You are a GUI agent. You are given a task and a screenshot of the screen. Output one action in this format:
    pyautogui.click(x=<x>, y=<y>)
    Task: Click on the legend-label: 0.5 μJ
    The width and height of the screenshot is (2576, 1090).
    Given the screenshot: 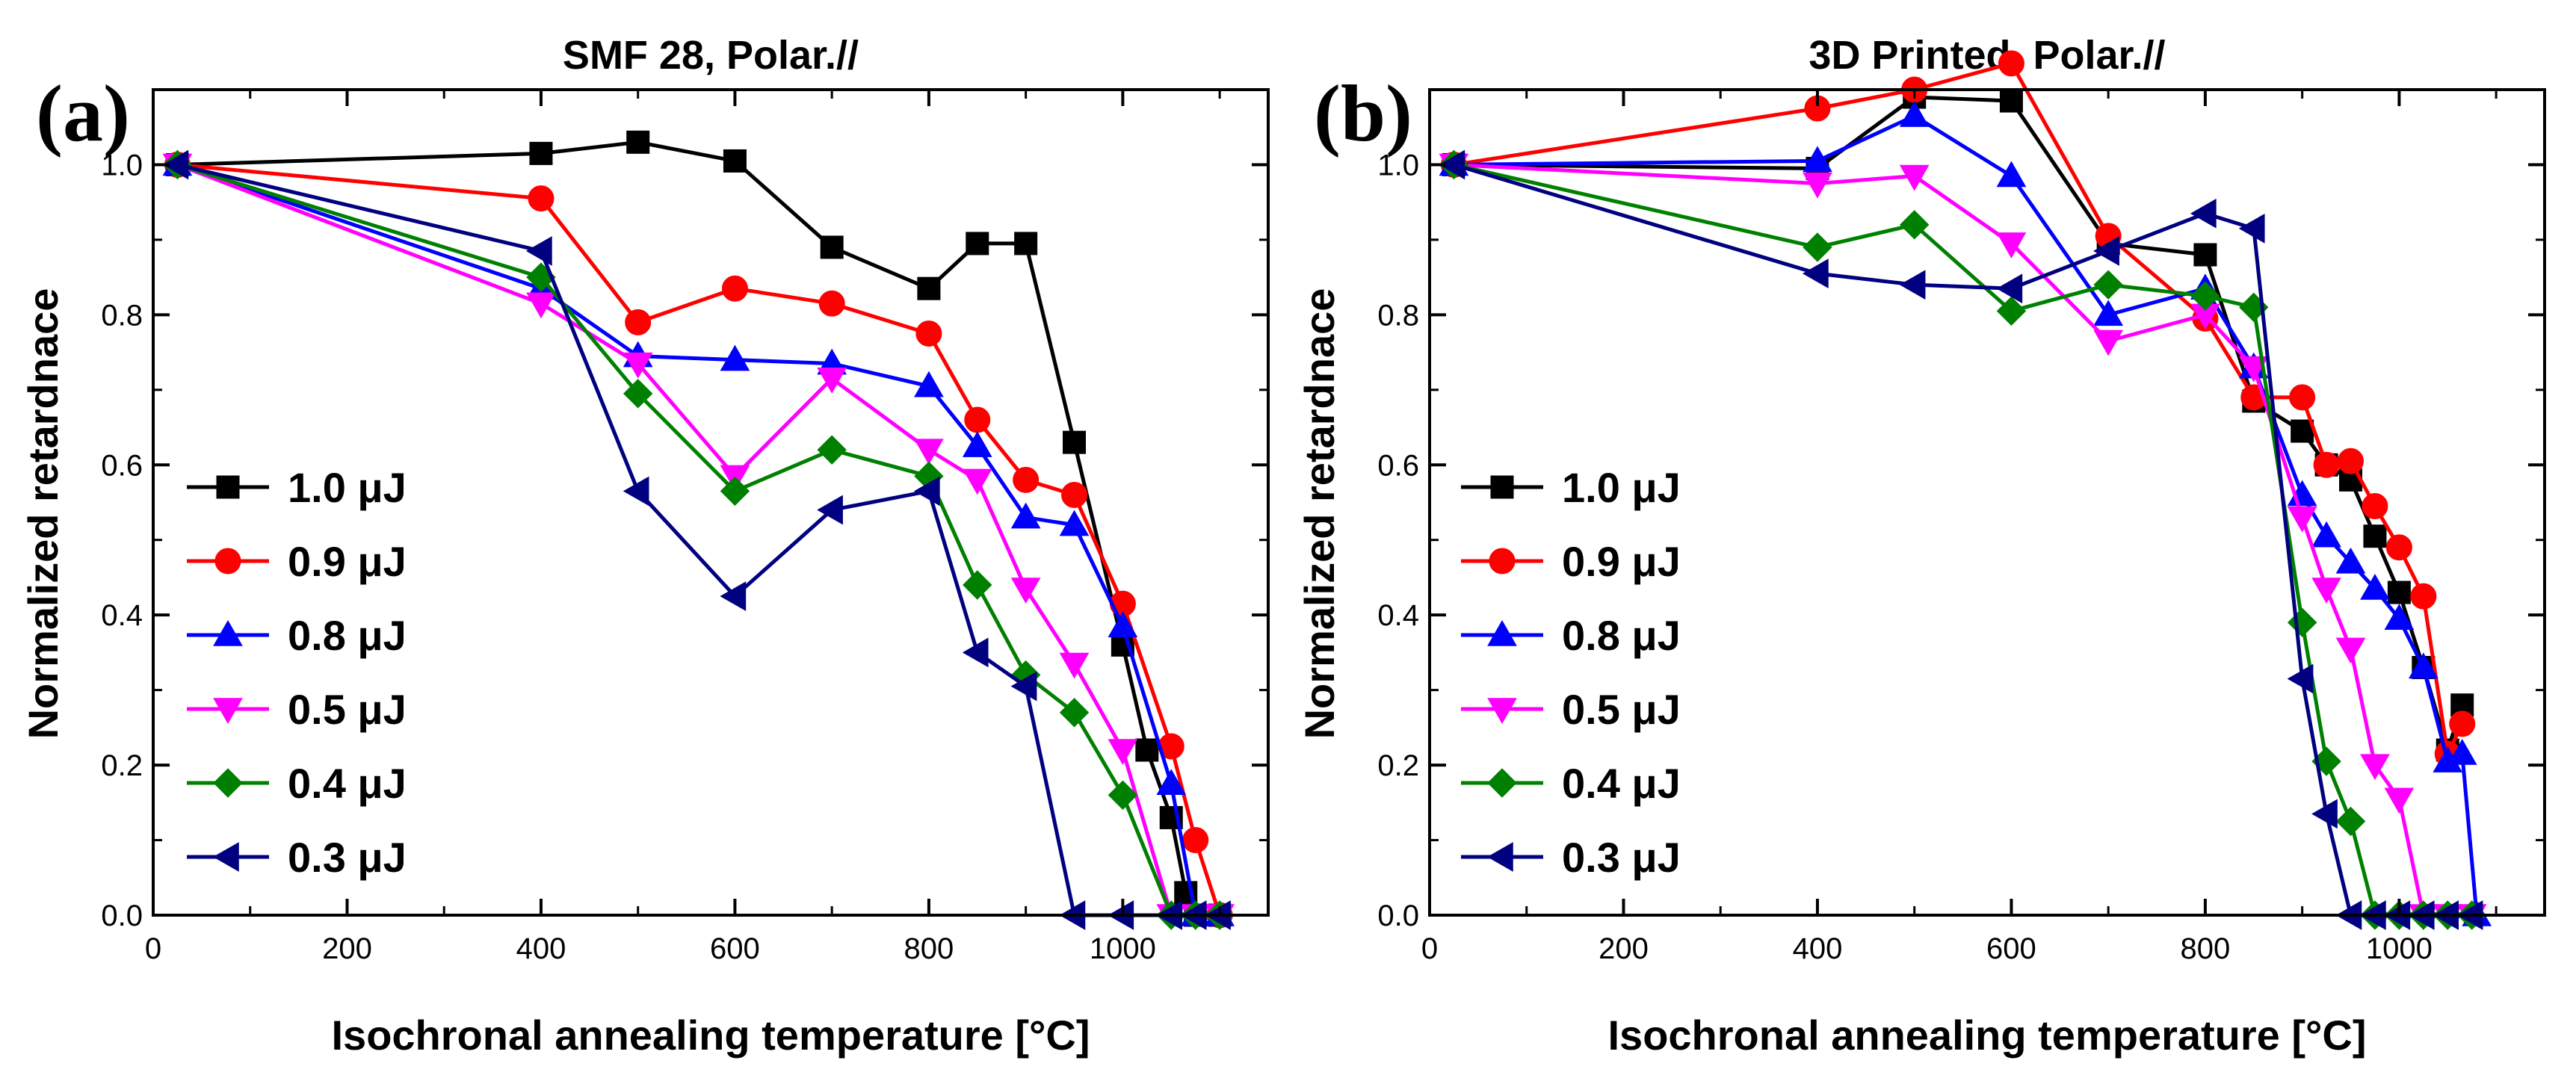 What is the action you would take?
    pyautogui.click(x=347, y=709)
    